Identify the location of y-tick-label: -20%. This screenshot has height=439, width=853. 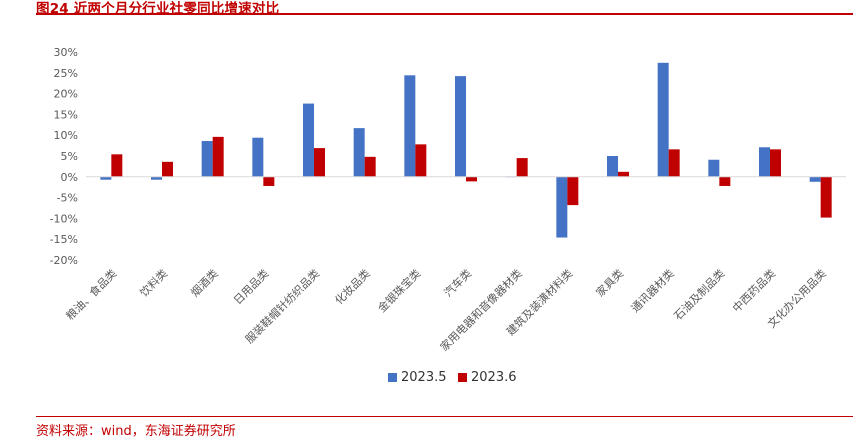
(64, 260).